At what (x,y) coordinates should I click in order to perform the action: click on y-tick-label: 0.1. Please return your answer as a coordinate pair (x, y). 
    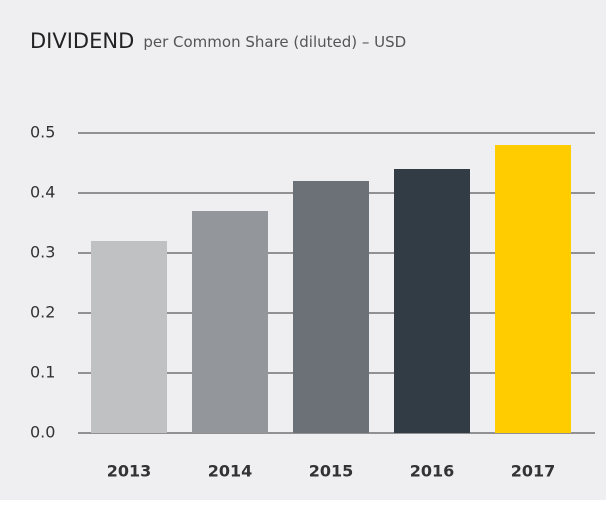
    Looking at the image, I should click on (42, 372).